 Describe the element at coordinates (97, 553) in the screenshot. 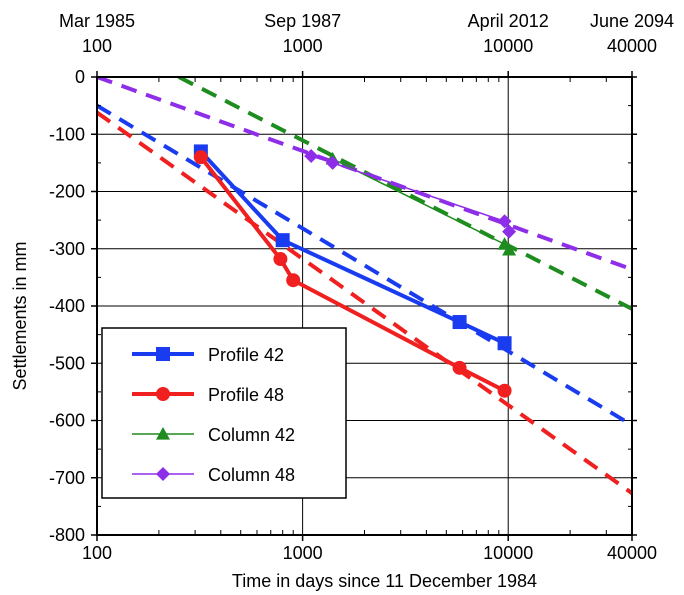

I see `x-tick-label: 100` at that location.